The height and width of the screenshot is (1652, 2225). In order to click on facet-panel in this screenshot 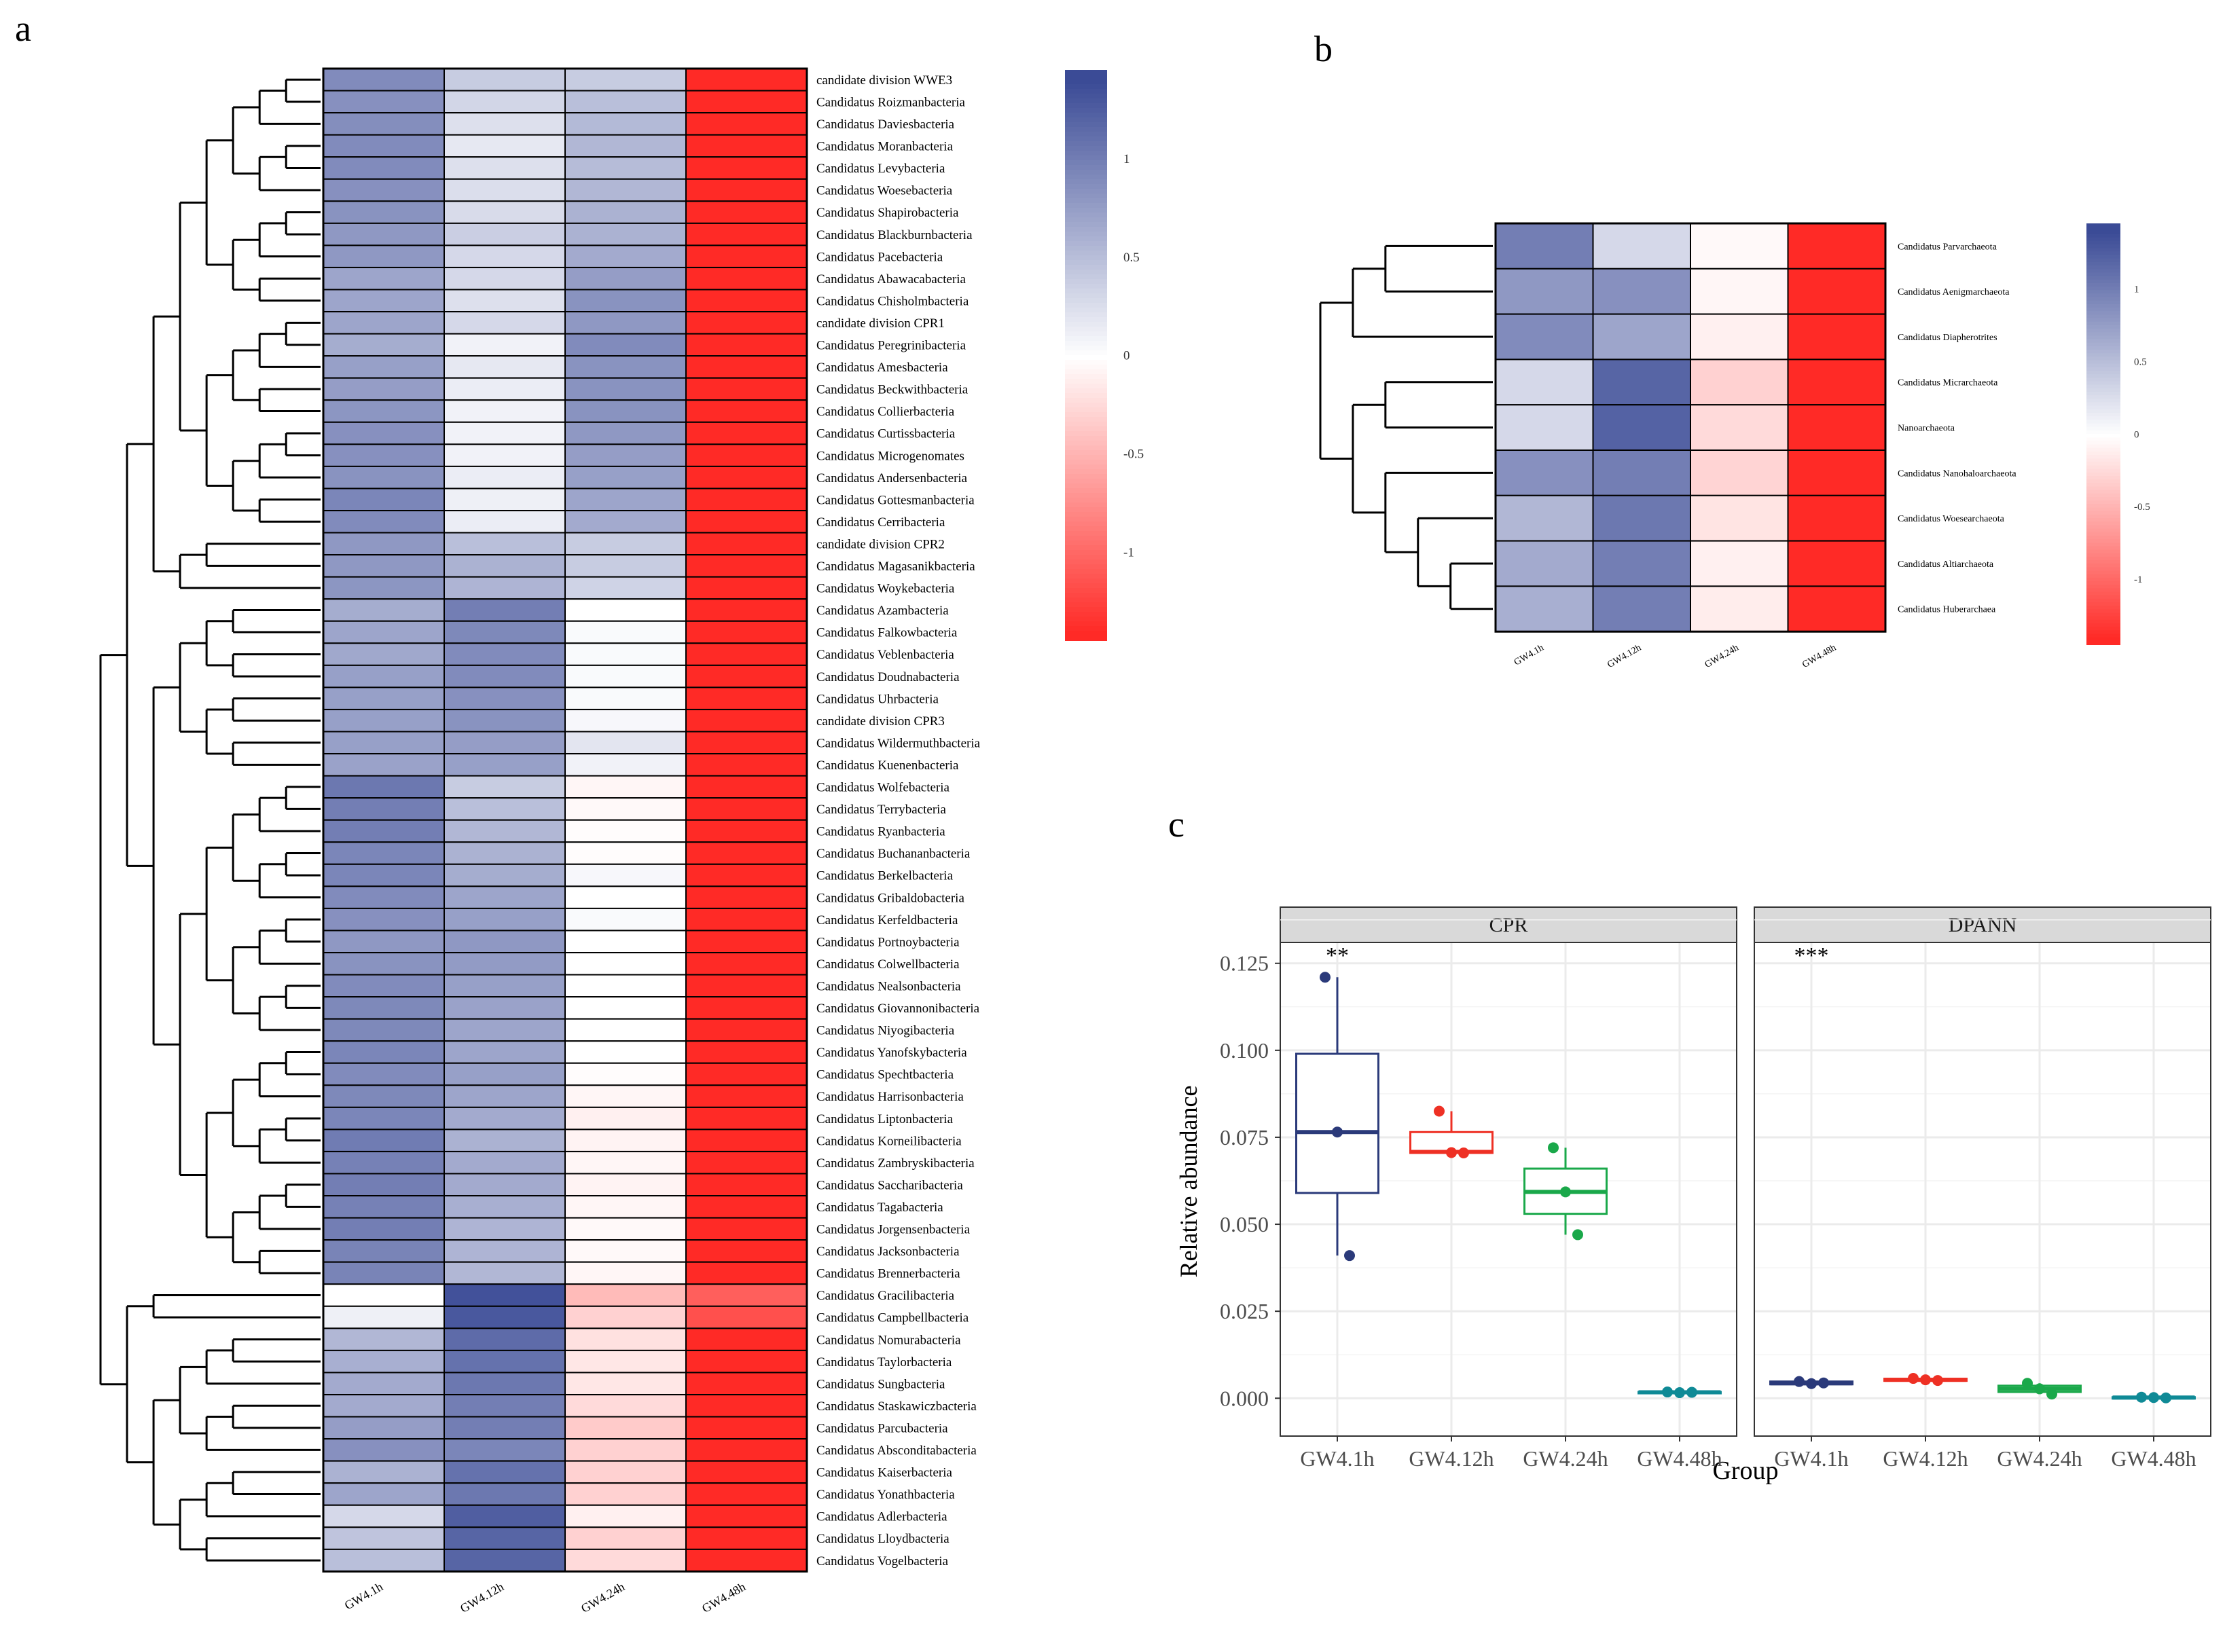, I will do `click(1982, 1189)`.